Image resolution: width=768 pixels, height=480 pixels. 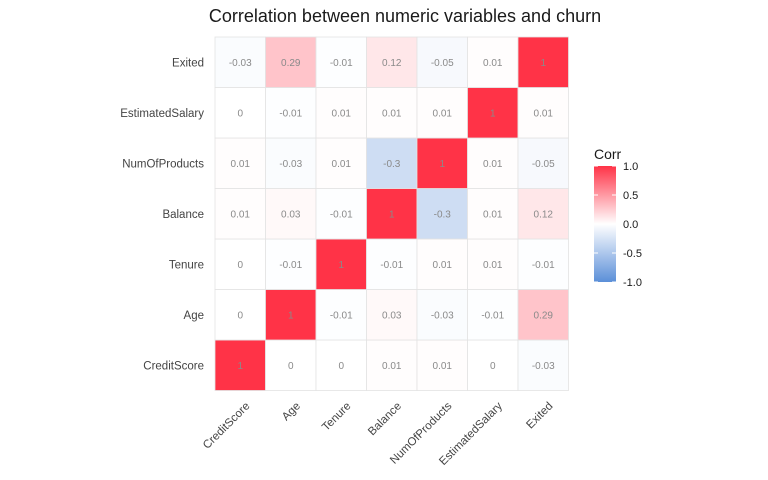 I want to click on legend-colorbar, so click(x=605, y=224).